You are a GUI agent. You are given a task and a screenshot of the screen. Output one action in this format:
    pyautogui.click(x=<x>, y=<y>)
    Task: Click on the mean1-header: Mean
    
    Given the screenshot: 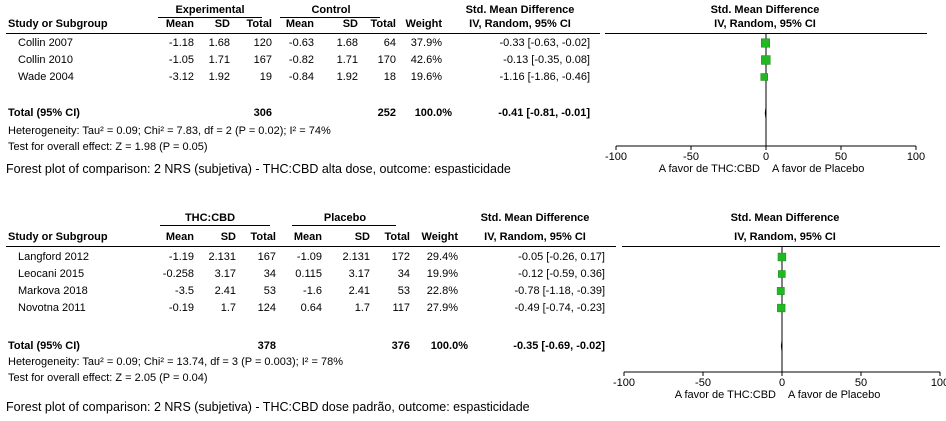 What is the action you would take?
    pyautogui.click(x=179, y=24)
    